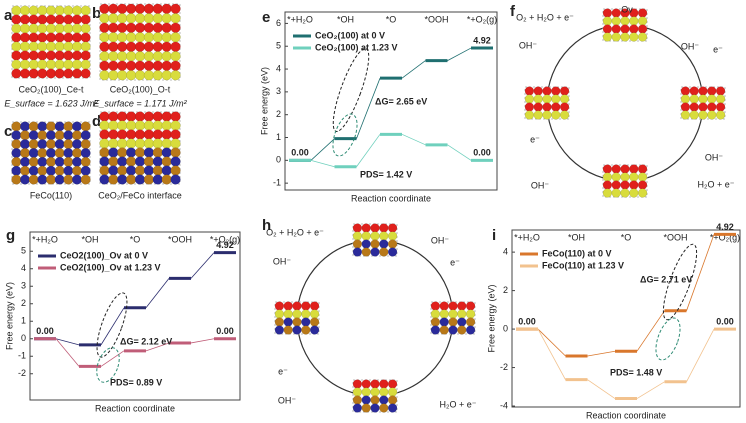 The height and width of the screenshot is (423, 746). Describe the element at coordinates (505, 290) in the screenshot. I see `y-tick-label: 2` at that location.